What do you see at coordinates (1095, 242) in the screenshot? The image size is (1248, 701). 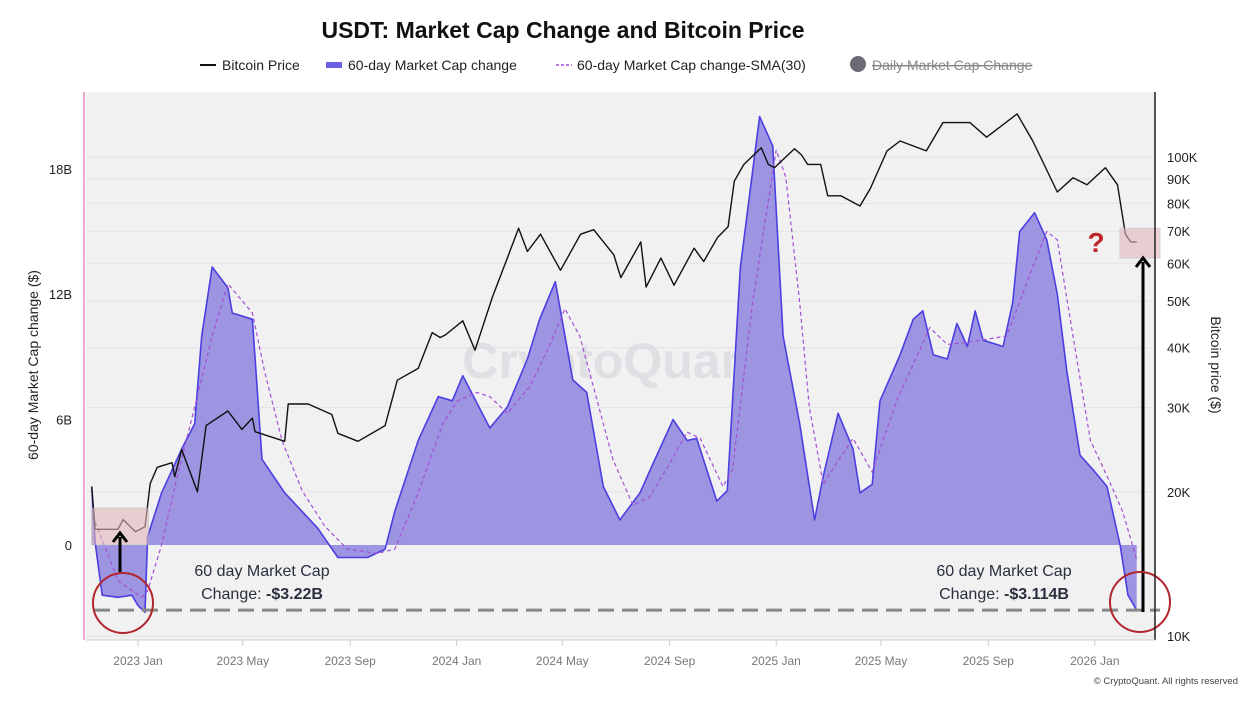 I see `question-mark: ?` at bounding box center [1095, 242].